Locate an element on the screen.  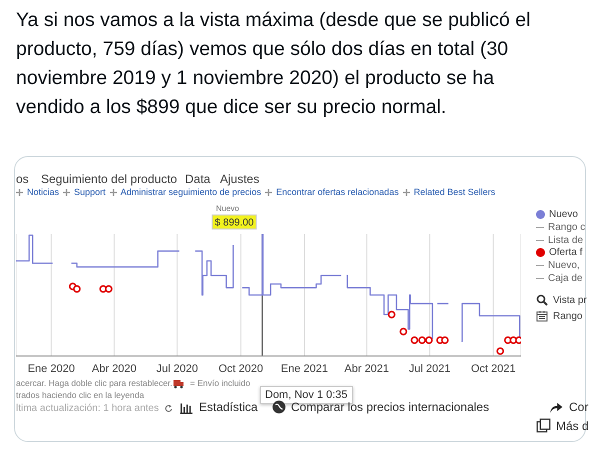
text: Caja de is located at coordinates (564, 278).